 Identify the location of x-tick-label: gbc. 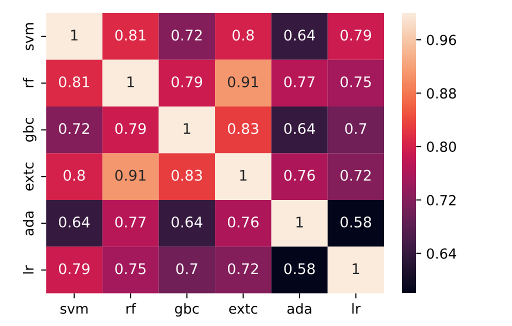
(187, 310).